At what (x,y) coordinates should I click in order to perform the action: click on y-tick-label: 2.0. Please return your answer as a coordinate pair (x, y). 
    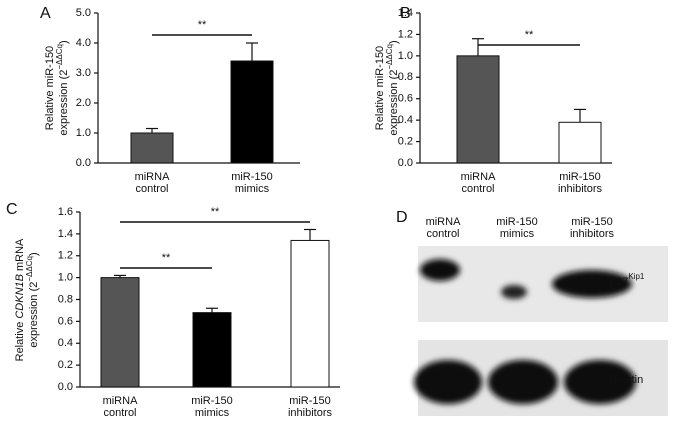
    Looking at the image, I should click on (83, 103).